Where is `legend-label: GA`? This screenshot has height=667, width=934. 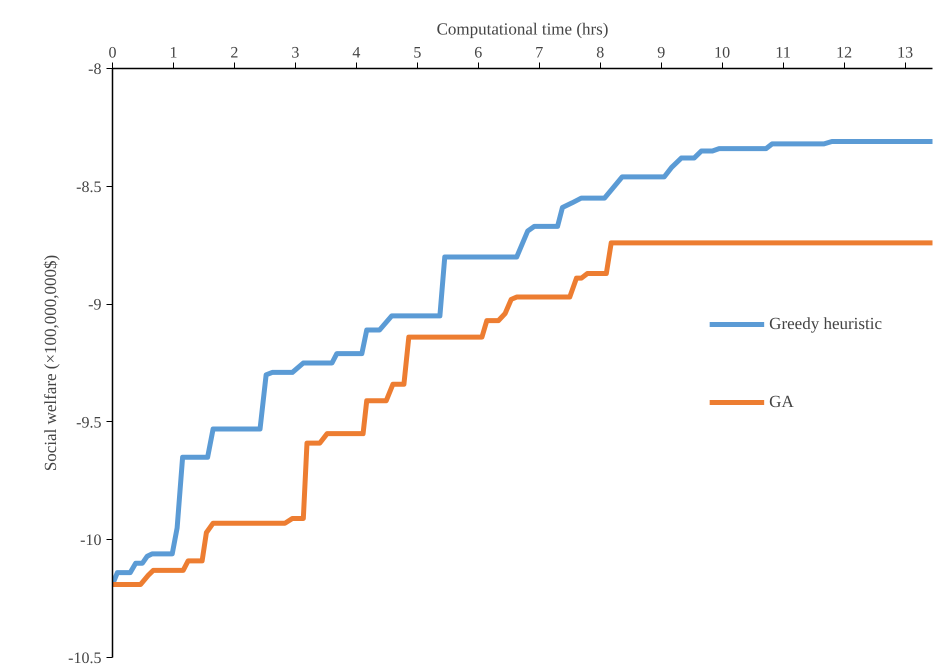 legend-label: GA is located at coordinates (781, 402).